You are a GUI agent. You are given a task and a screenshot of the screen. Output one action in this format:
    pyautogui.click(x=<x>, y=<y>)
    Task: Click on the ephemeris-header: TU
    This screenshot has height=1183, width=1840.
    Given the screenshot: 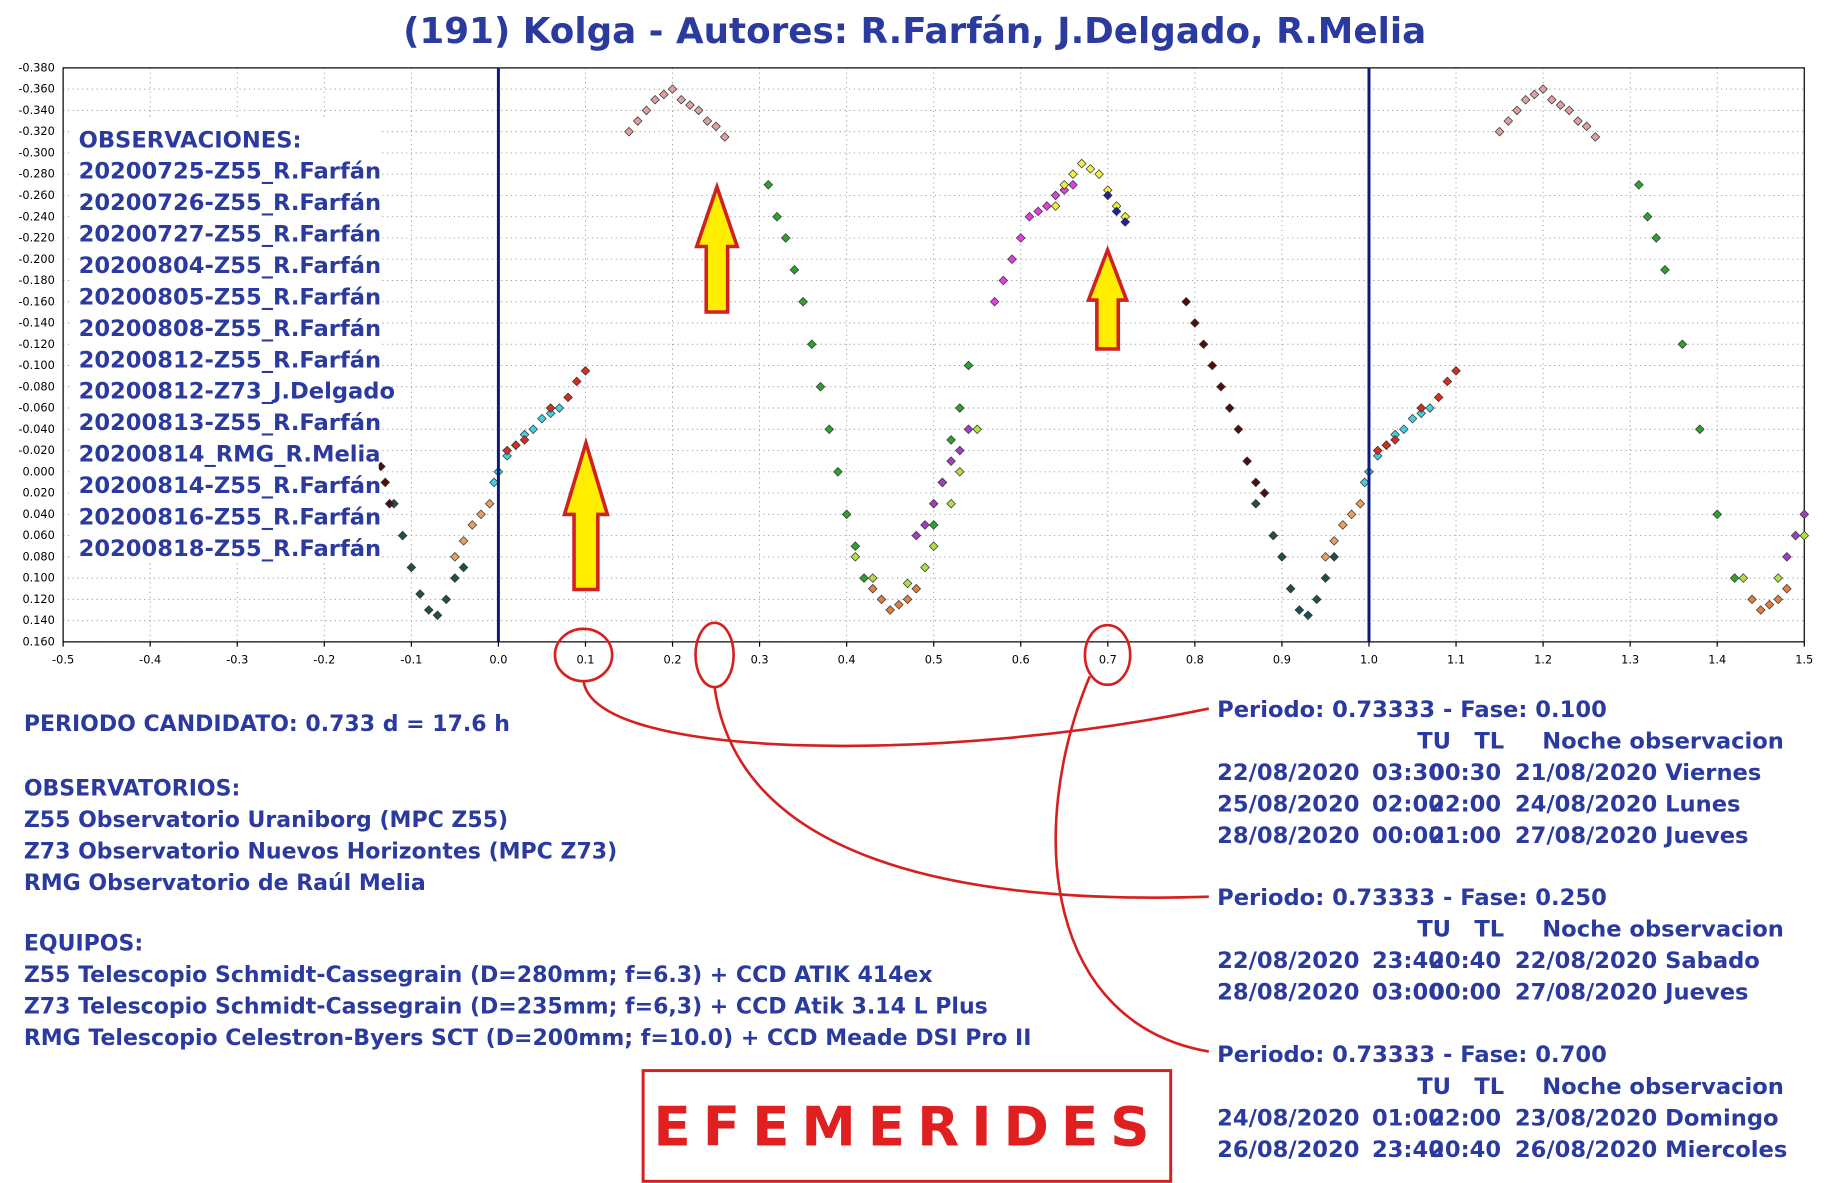 What is the action you would take?
    pyautogui.click(x=1434, y=1087)
    